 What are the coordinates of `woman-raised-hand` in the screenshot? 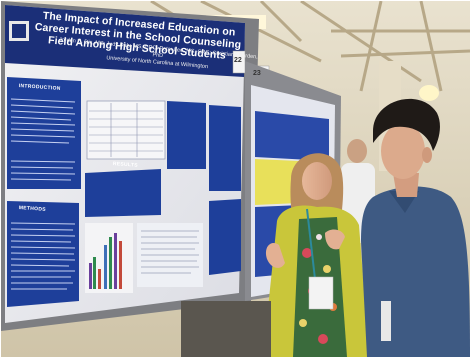 It's located at (275, 255).